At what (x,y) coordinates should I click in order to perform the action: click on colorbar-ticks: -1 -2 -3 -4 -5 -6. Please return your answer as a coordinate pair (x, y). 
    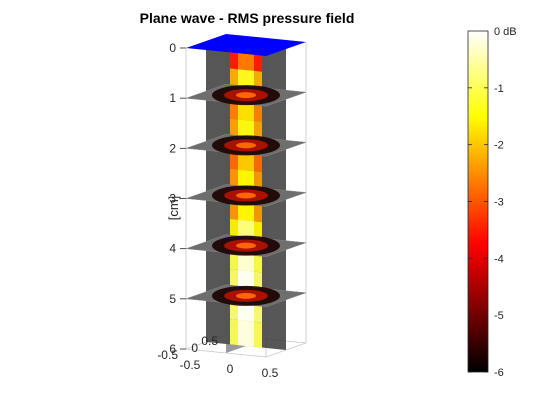
    Looking at the image, I should click on (486, 231).